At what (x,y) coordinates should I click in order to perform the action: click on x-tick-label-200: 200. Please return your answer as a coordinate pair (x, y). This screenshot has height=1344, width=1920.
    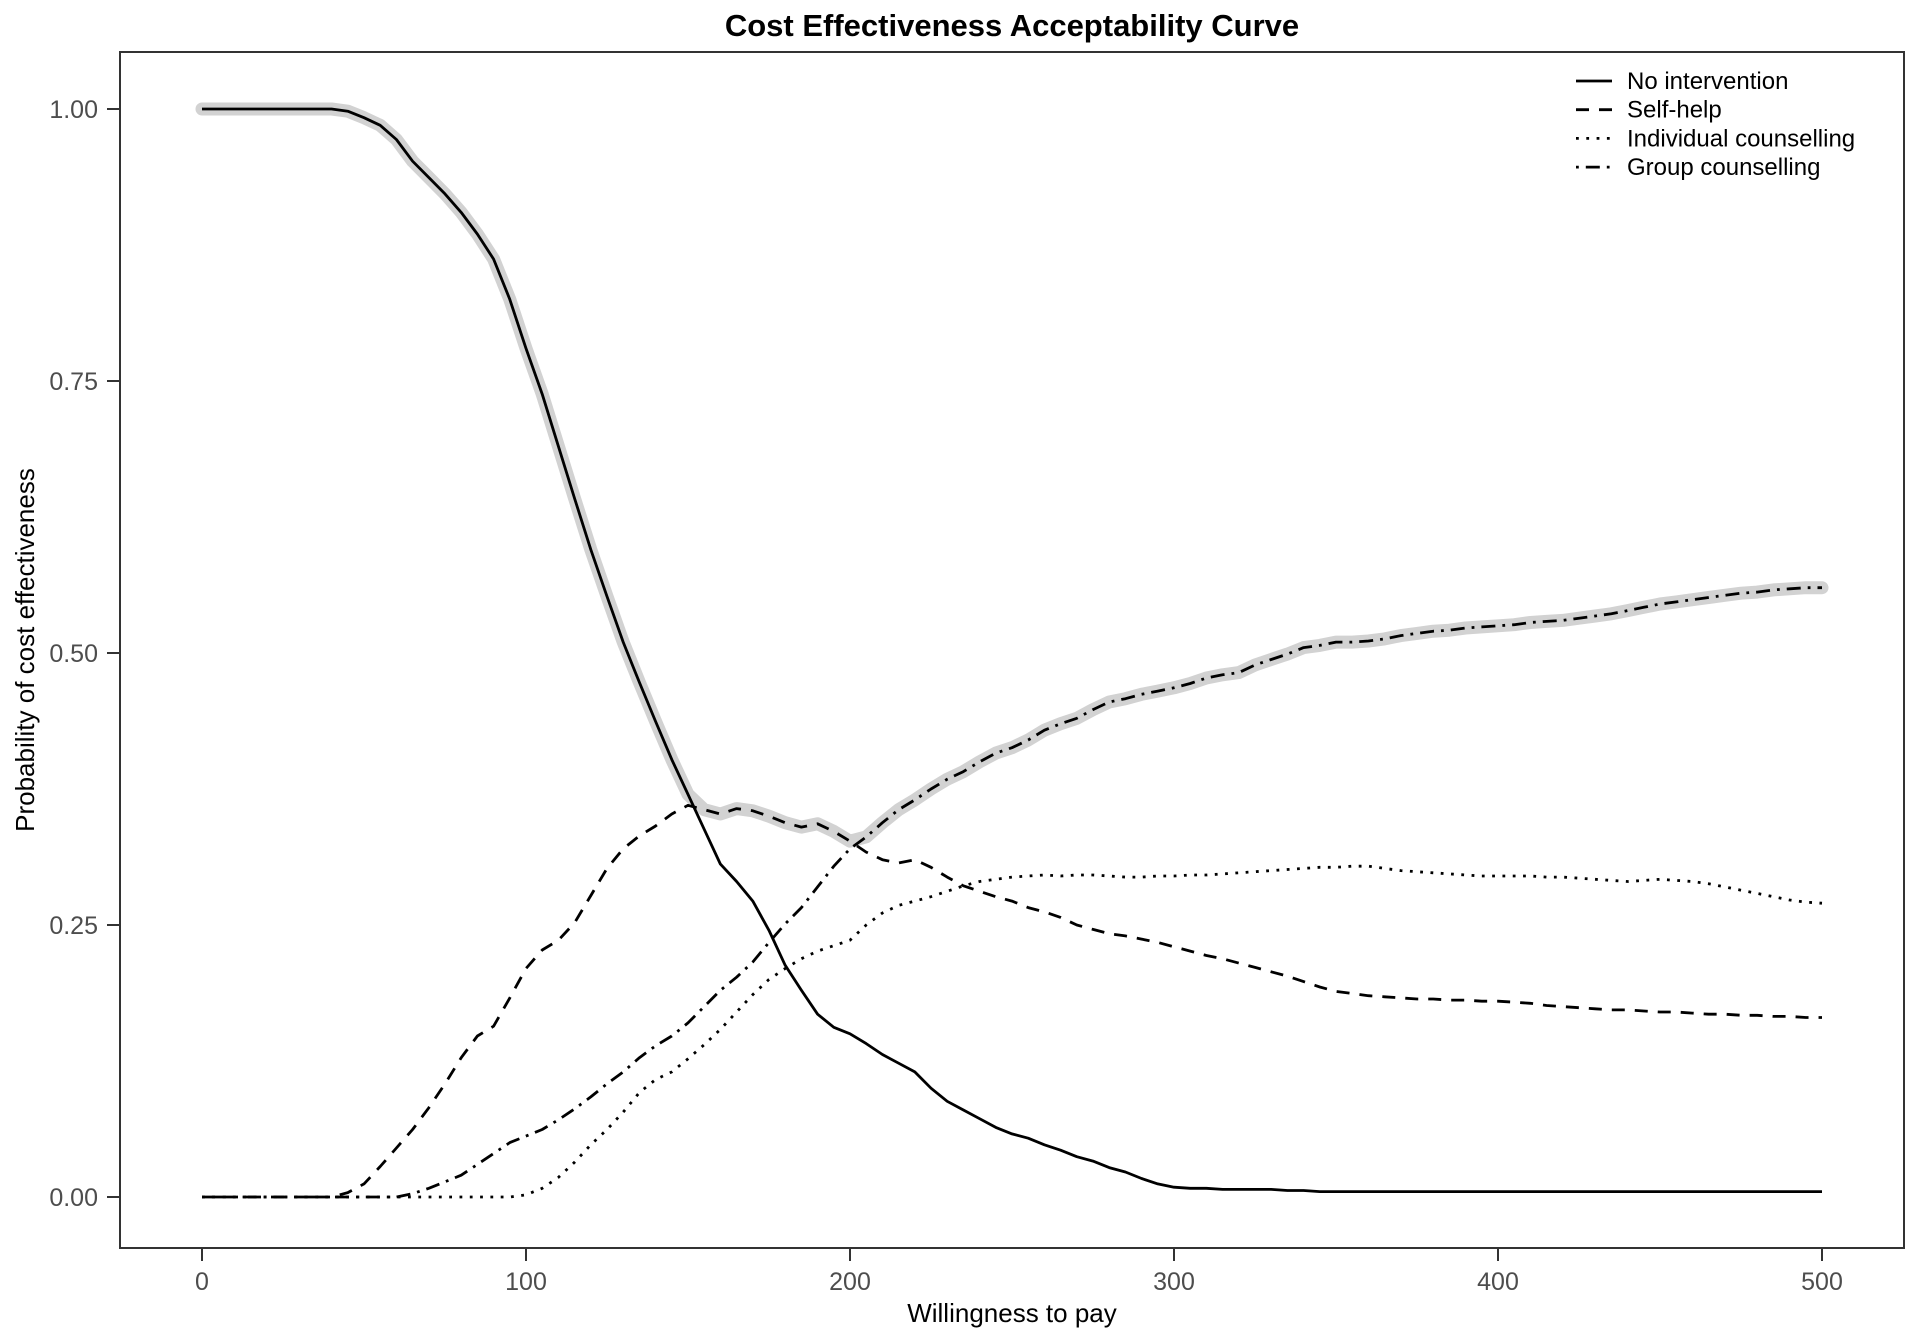
    Looking at the image, I should click on (850, 1282).